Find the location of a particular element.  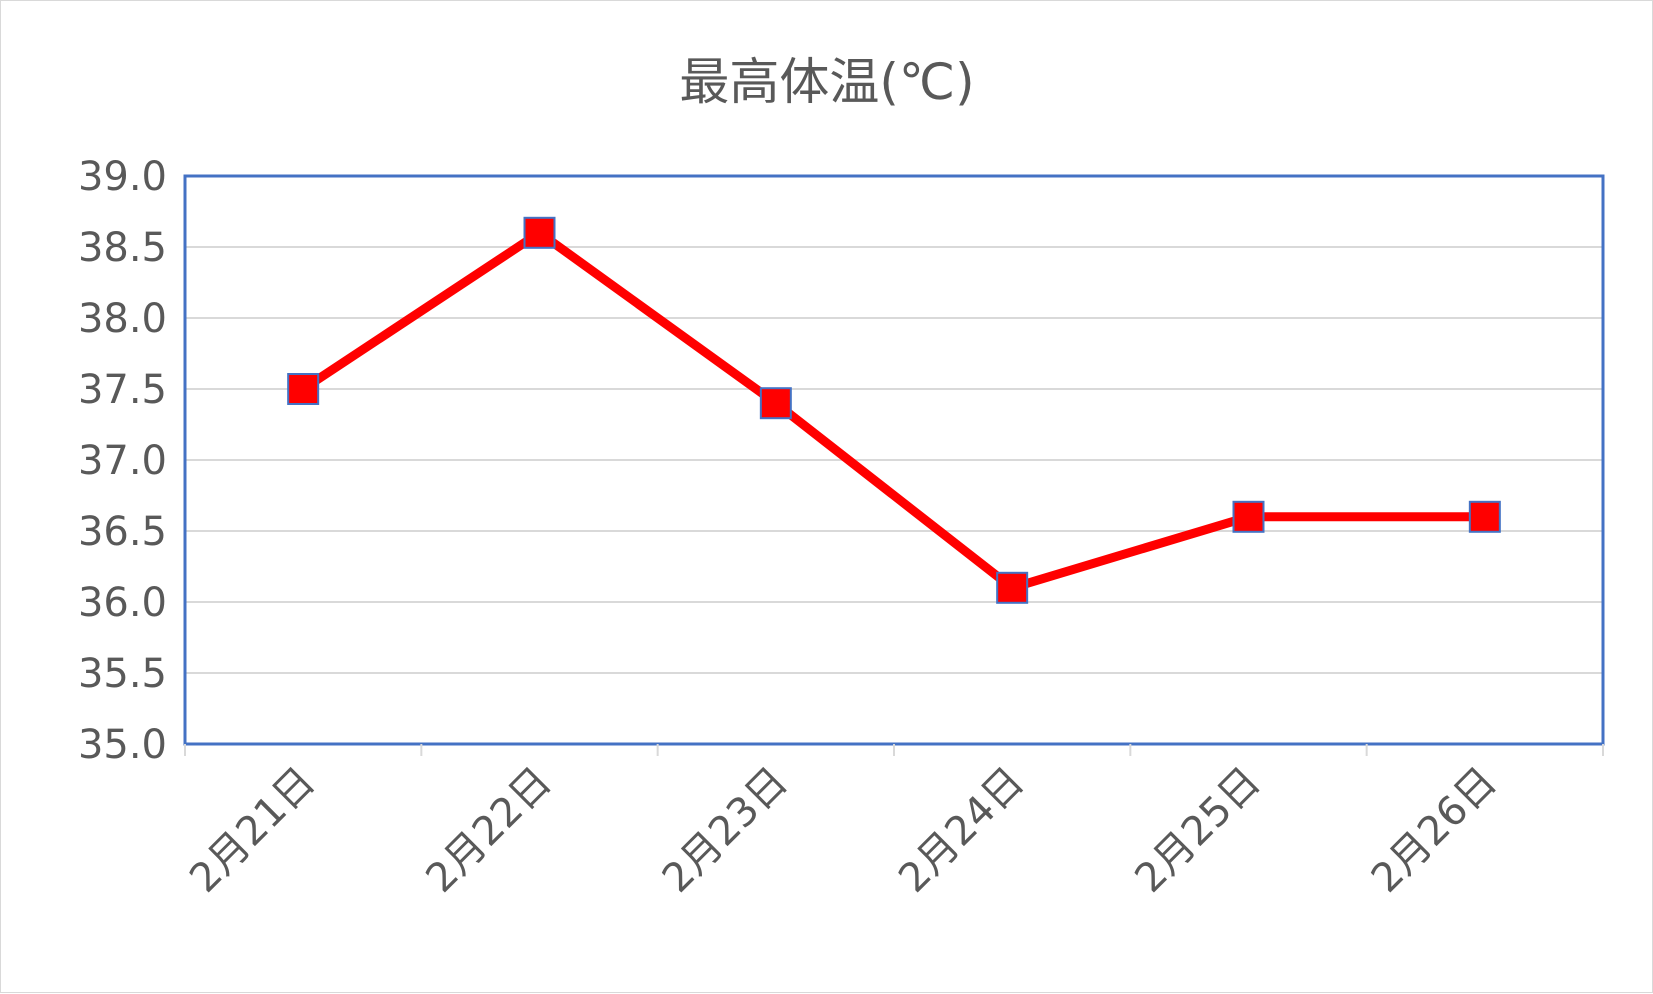

x-axis-ticks is located at coordinates (894, 750).